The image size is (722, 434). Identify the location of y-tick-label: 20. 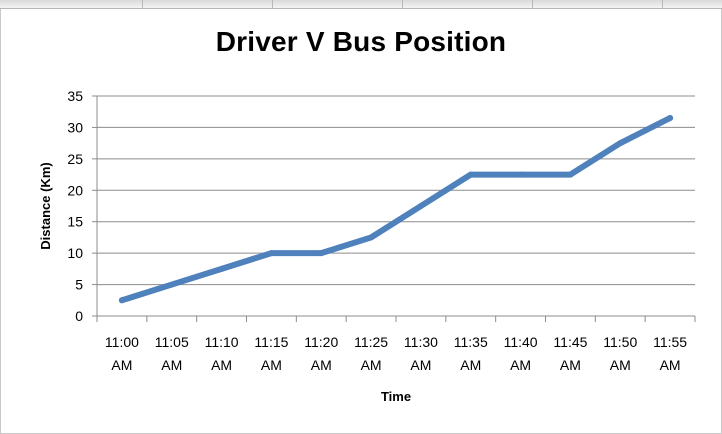
(75, 190).